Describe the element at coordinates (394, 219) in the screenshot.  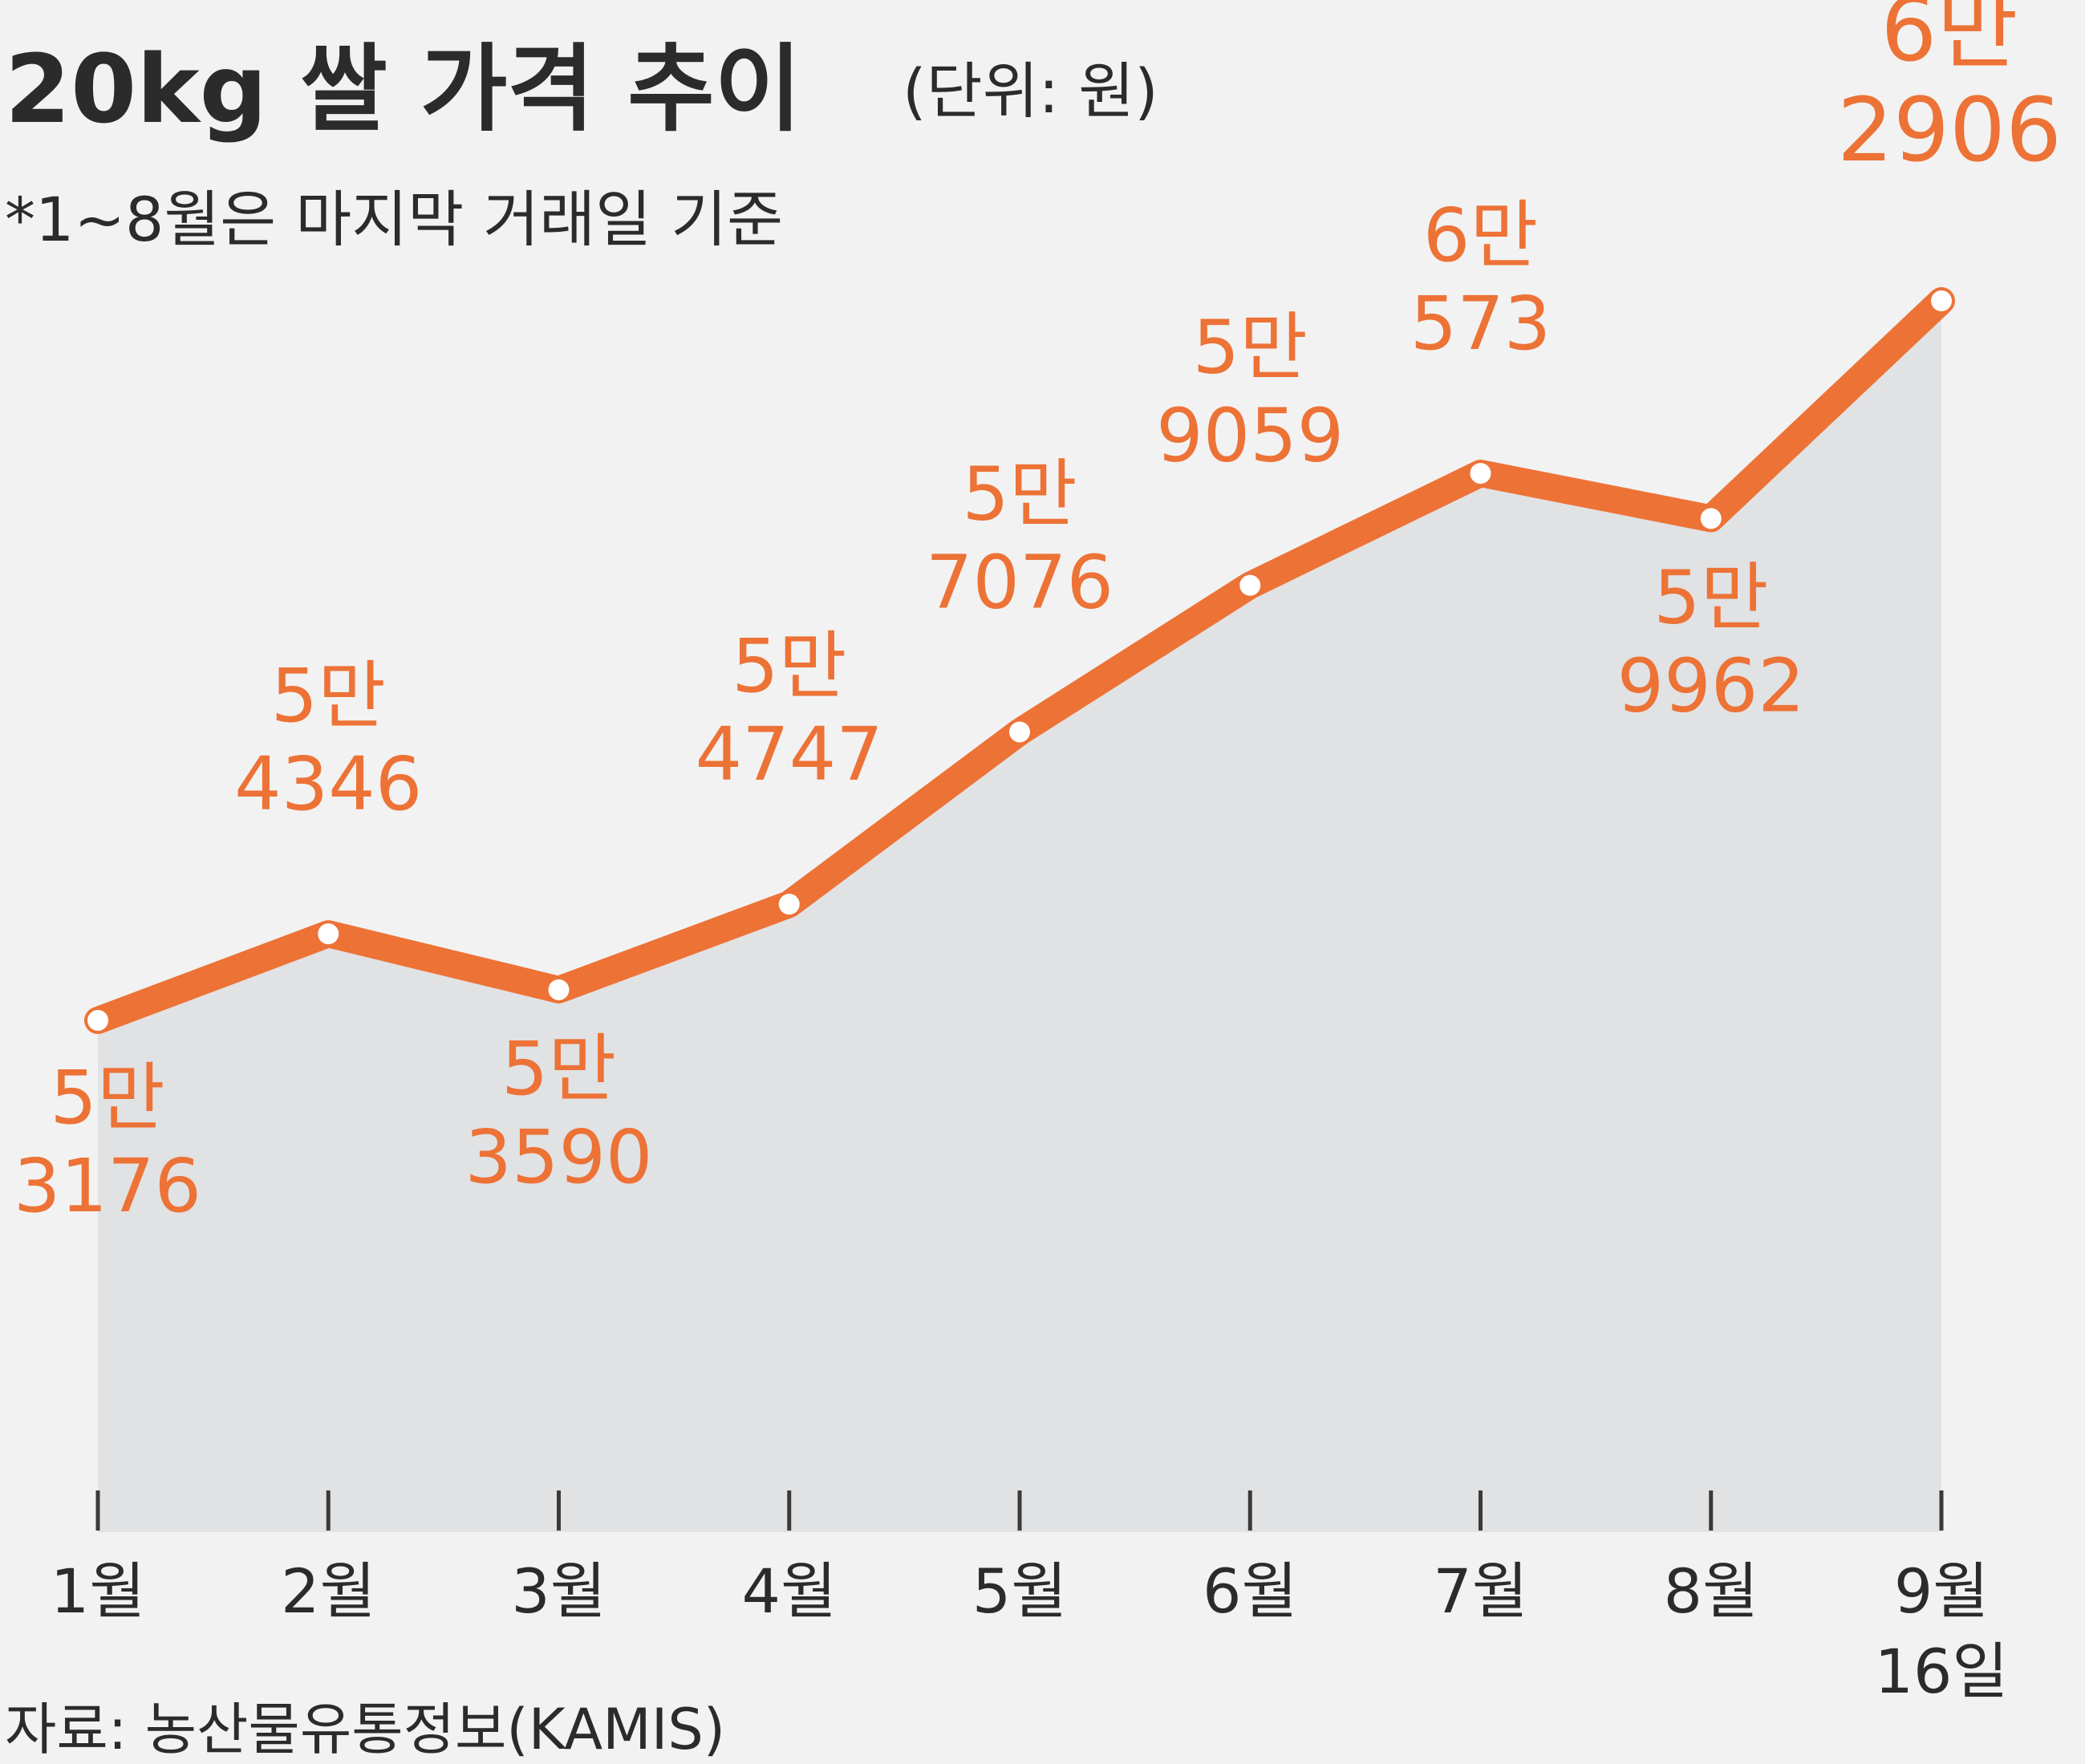
I see `chart-note: *1~8월은 마지막 거래일 기준` at that location.